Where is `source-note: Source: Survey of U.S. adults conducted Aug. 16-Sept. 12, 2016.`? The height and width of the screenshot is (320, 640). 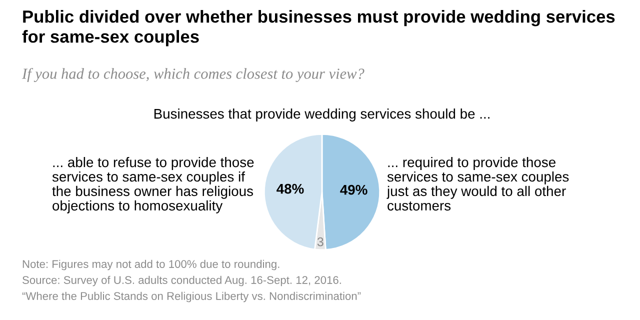
source-note: Source: Survey of U.S. adults conducted Aug. 16-Sept. 12, 2016. is located at coordinates (181, 281).